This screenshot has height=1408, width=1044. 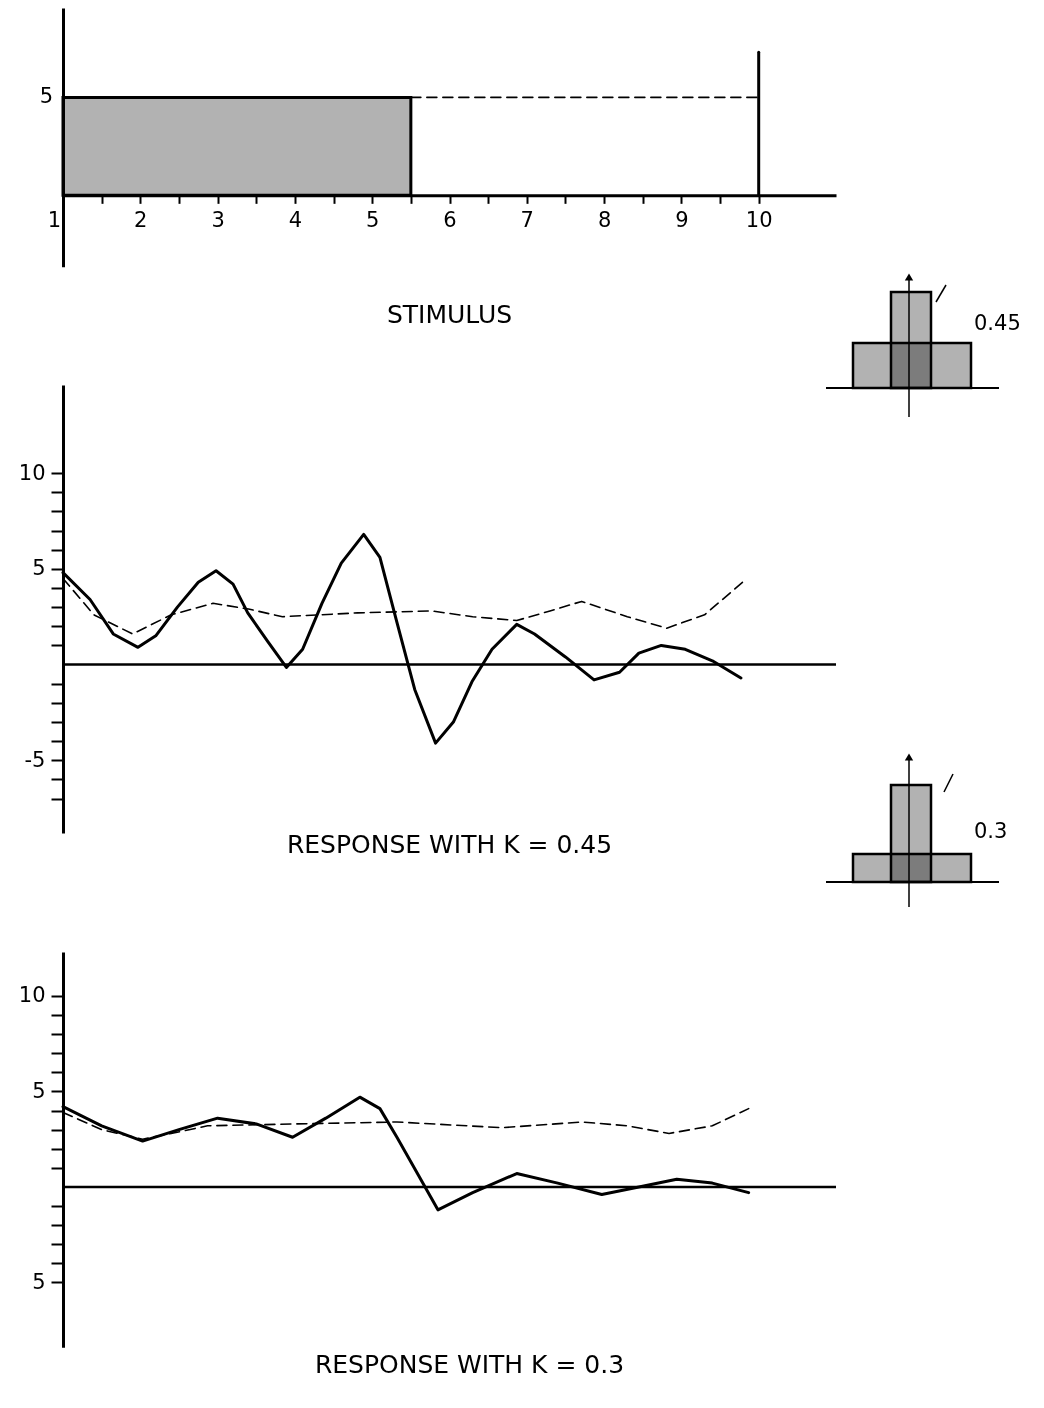 What do you see at coordinates (141, 219) in the screenshot?
I see `x-tick-label: 2` at bounding box center [141, 219].